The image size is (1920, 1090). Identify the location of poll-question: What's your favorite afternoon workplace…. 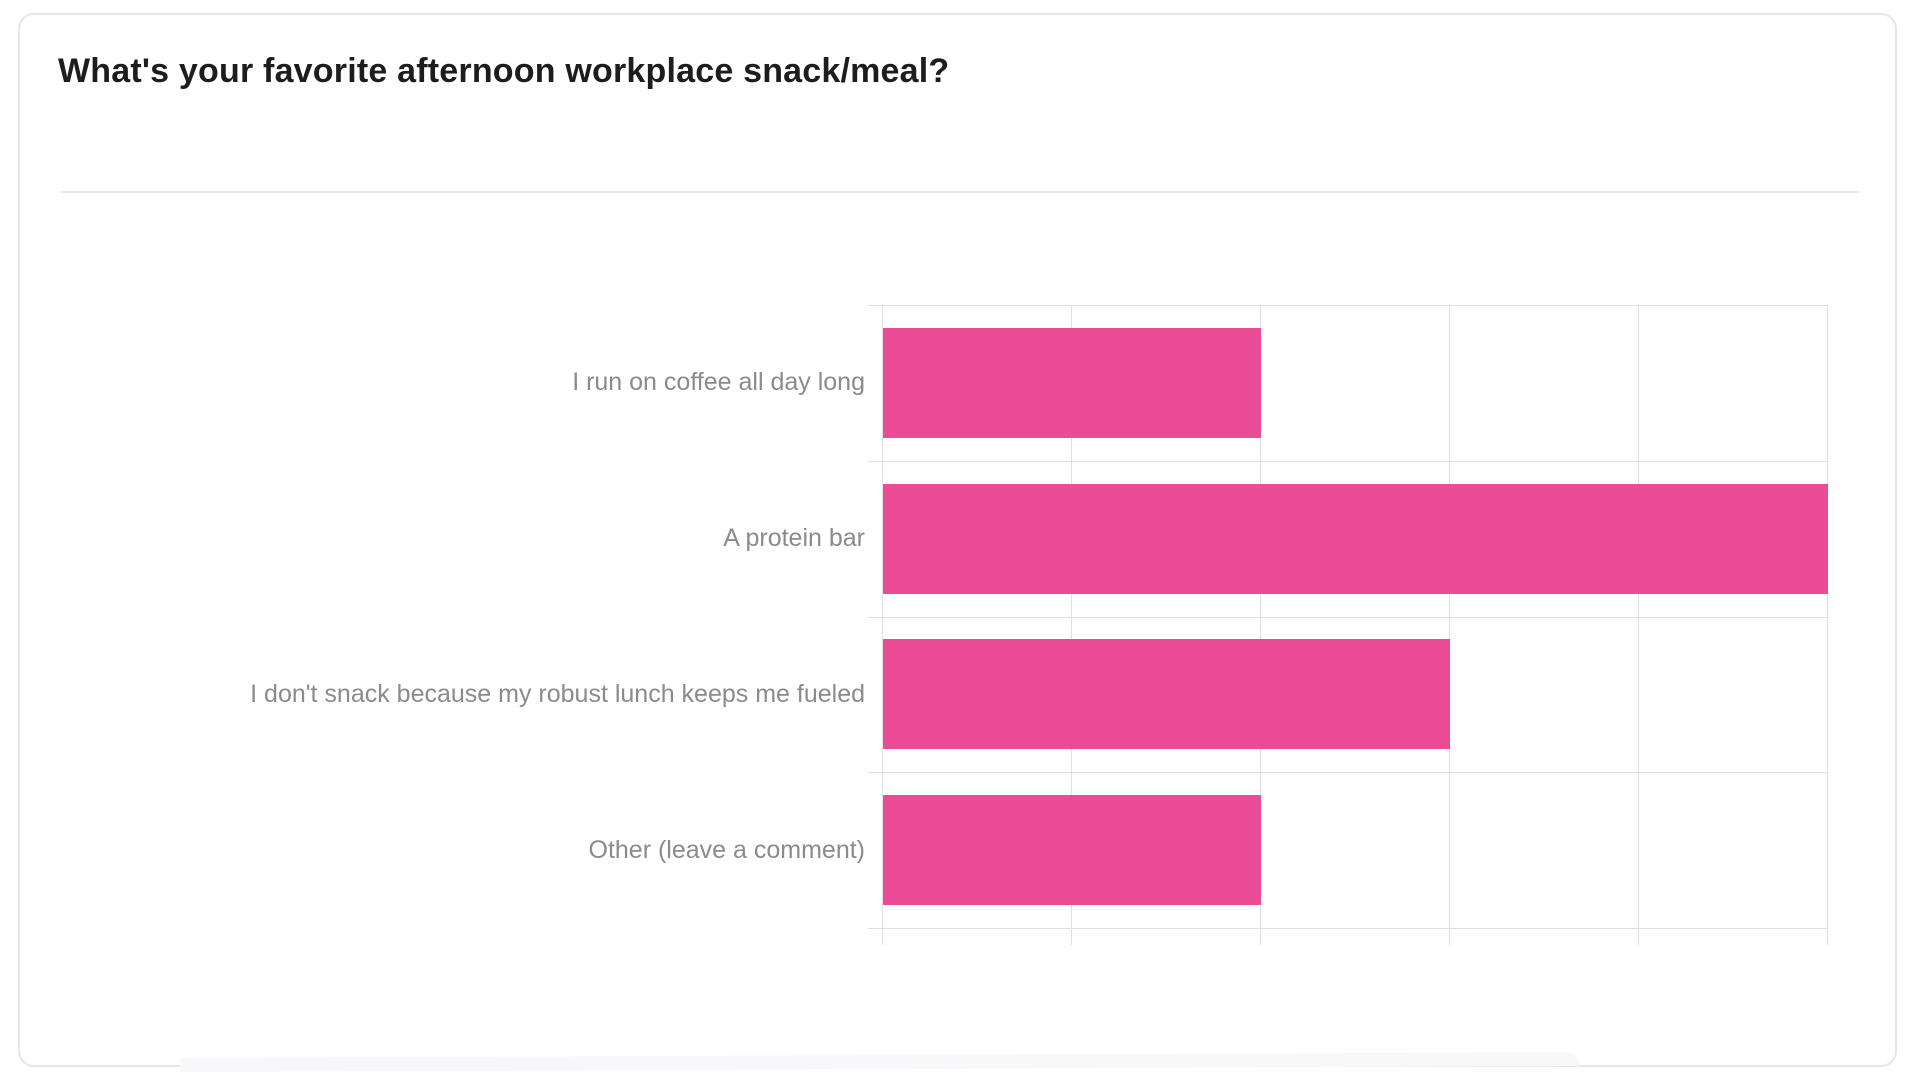
(504, 71).